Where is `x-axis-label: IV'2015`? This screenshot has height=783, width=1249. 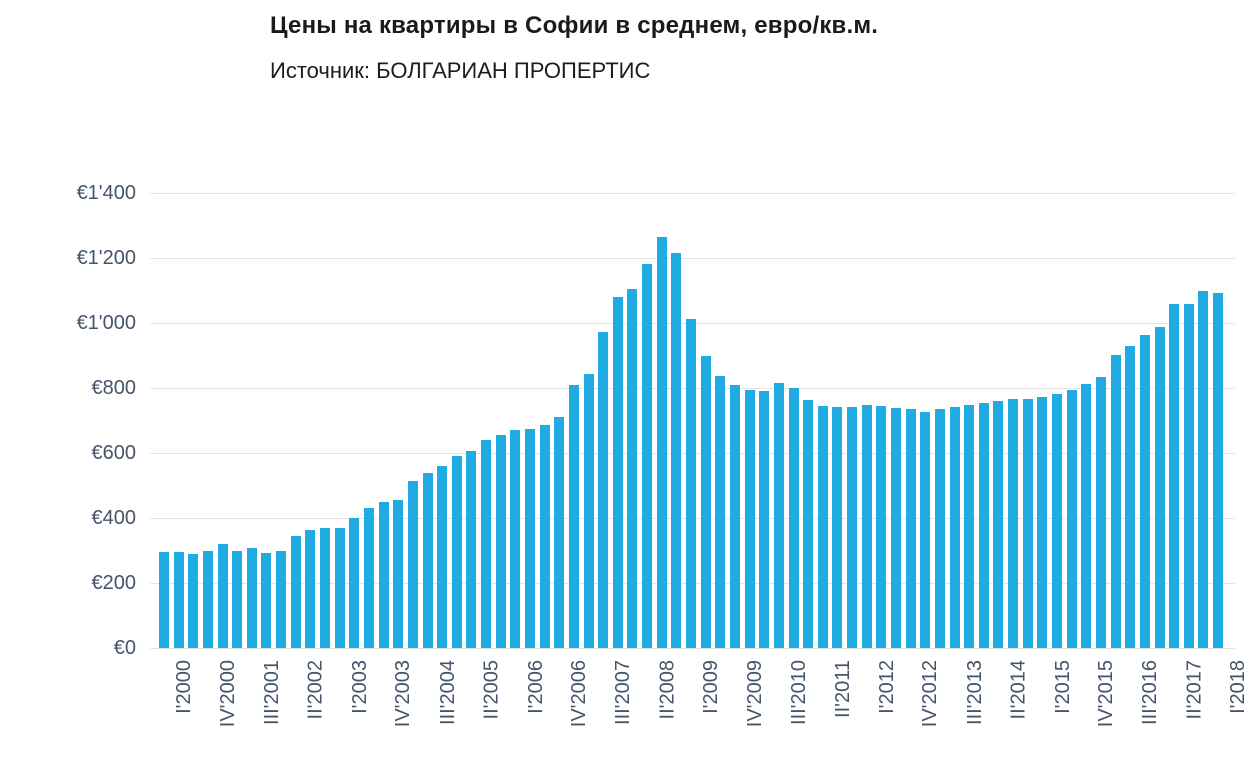
x-axis-label: IV'2015 is located at coordinates (1106, 694).